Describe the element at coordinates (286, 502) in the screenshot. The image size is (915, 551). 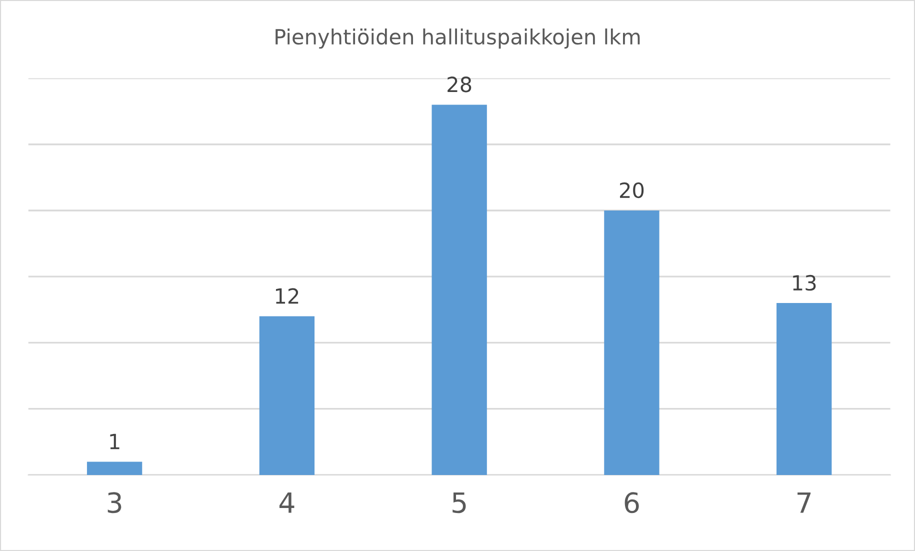
I see `x-tick-label: 4` at that location.